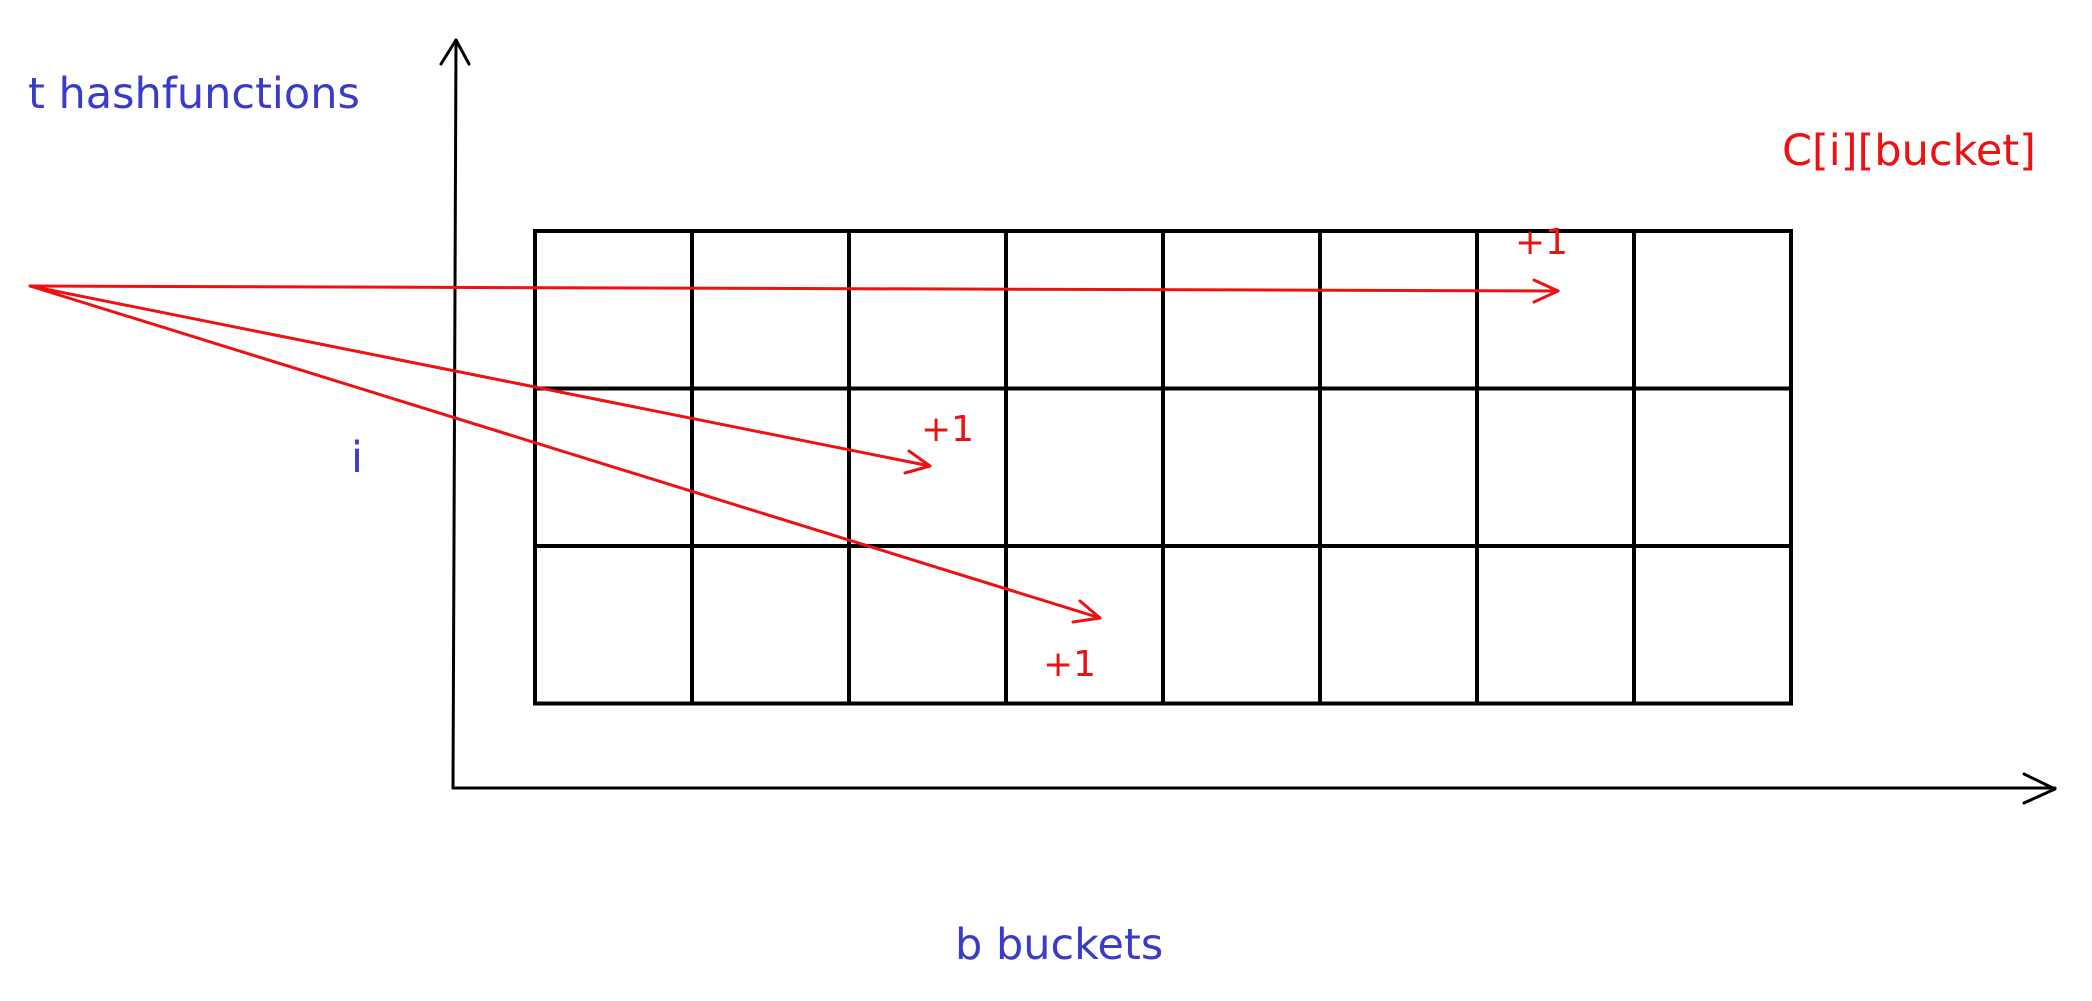 Image resolution: width=2092 pixels, height=1001 pixels. What do you see at coordinates (1712, 467) in the screenshot?
I see `counter-cell-r2-c8` at bounding box center [1712, 467].